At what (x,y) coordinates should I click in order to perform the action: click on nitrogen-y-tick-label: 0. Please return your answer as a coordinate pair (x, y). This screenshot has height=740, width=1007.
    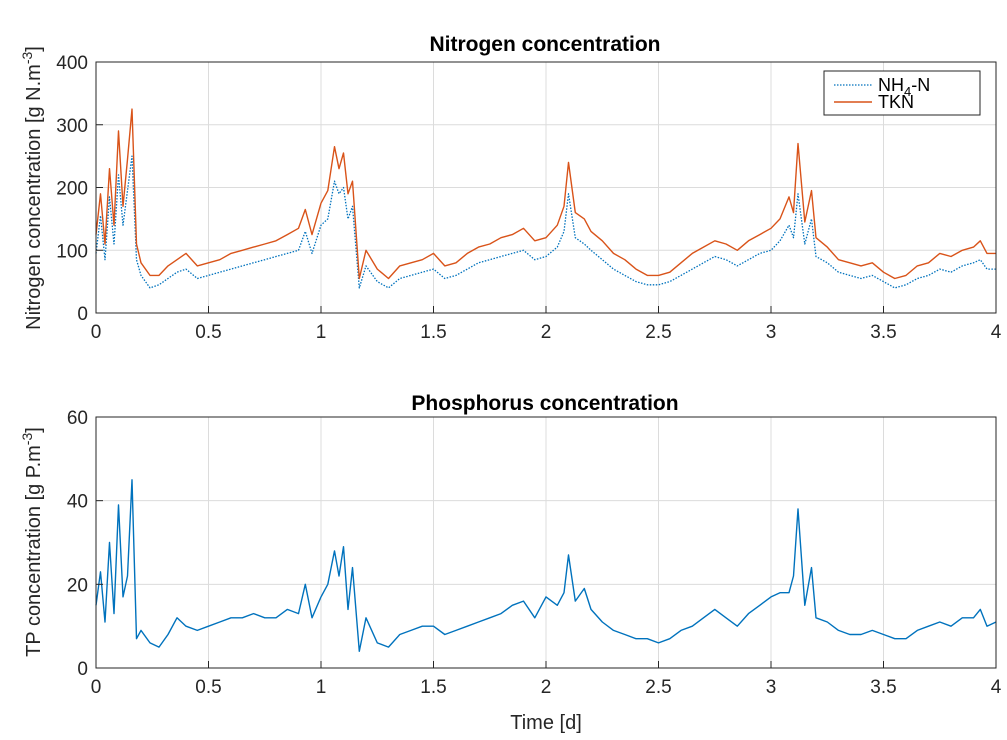
    Looking at the image, I should click on (82, 314).